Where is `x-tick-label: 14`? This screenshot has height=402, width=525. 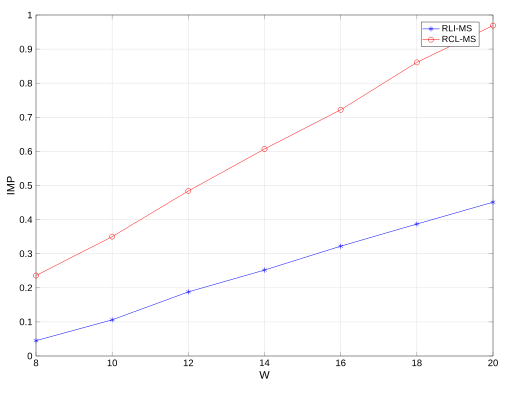 x-tick-label: 14 is located at coordinates (265, 363).